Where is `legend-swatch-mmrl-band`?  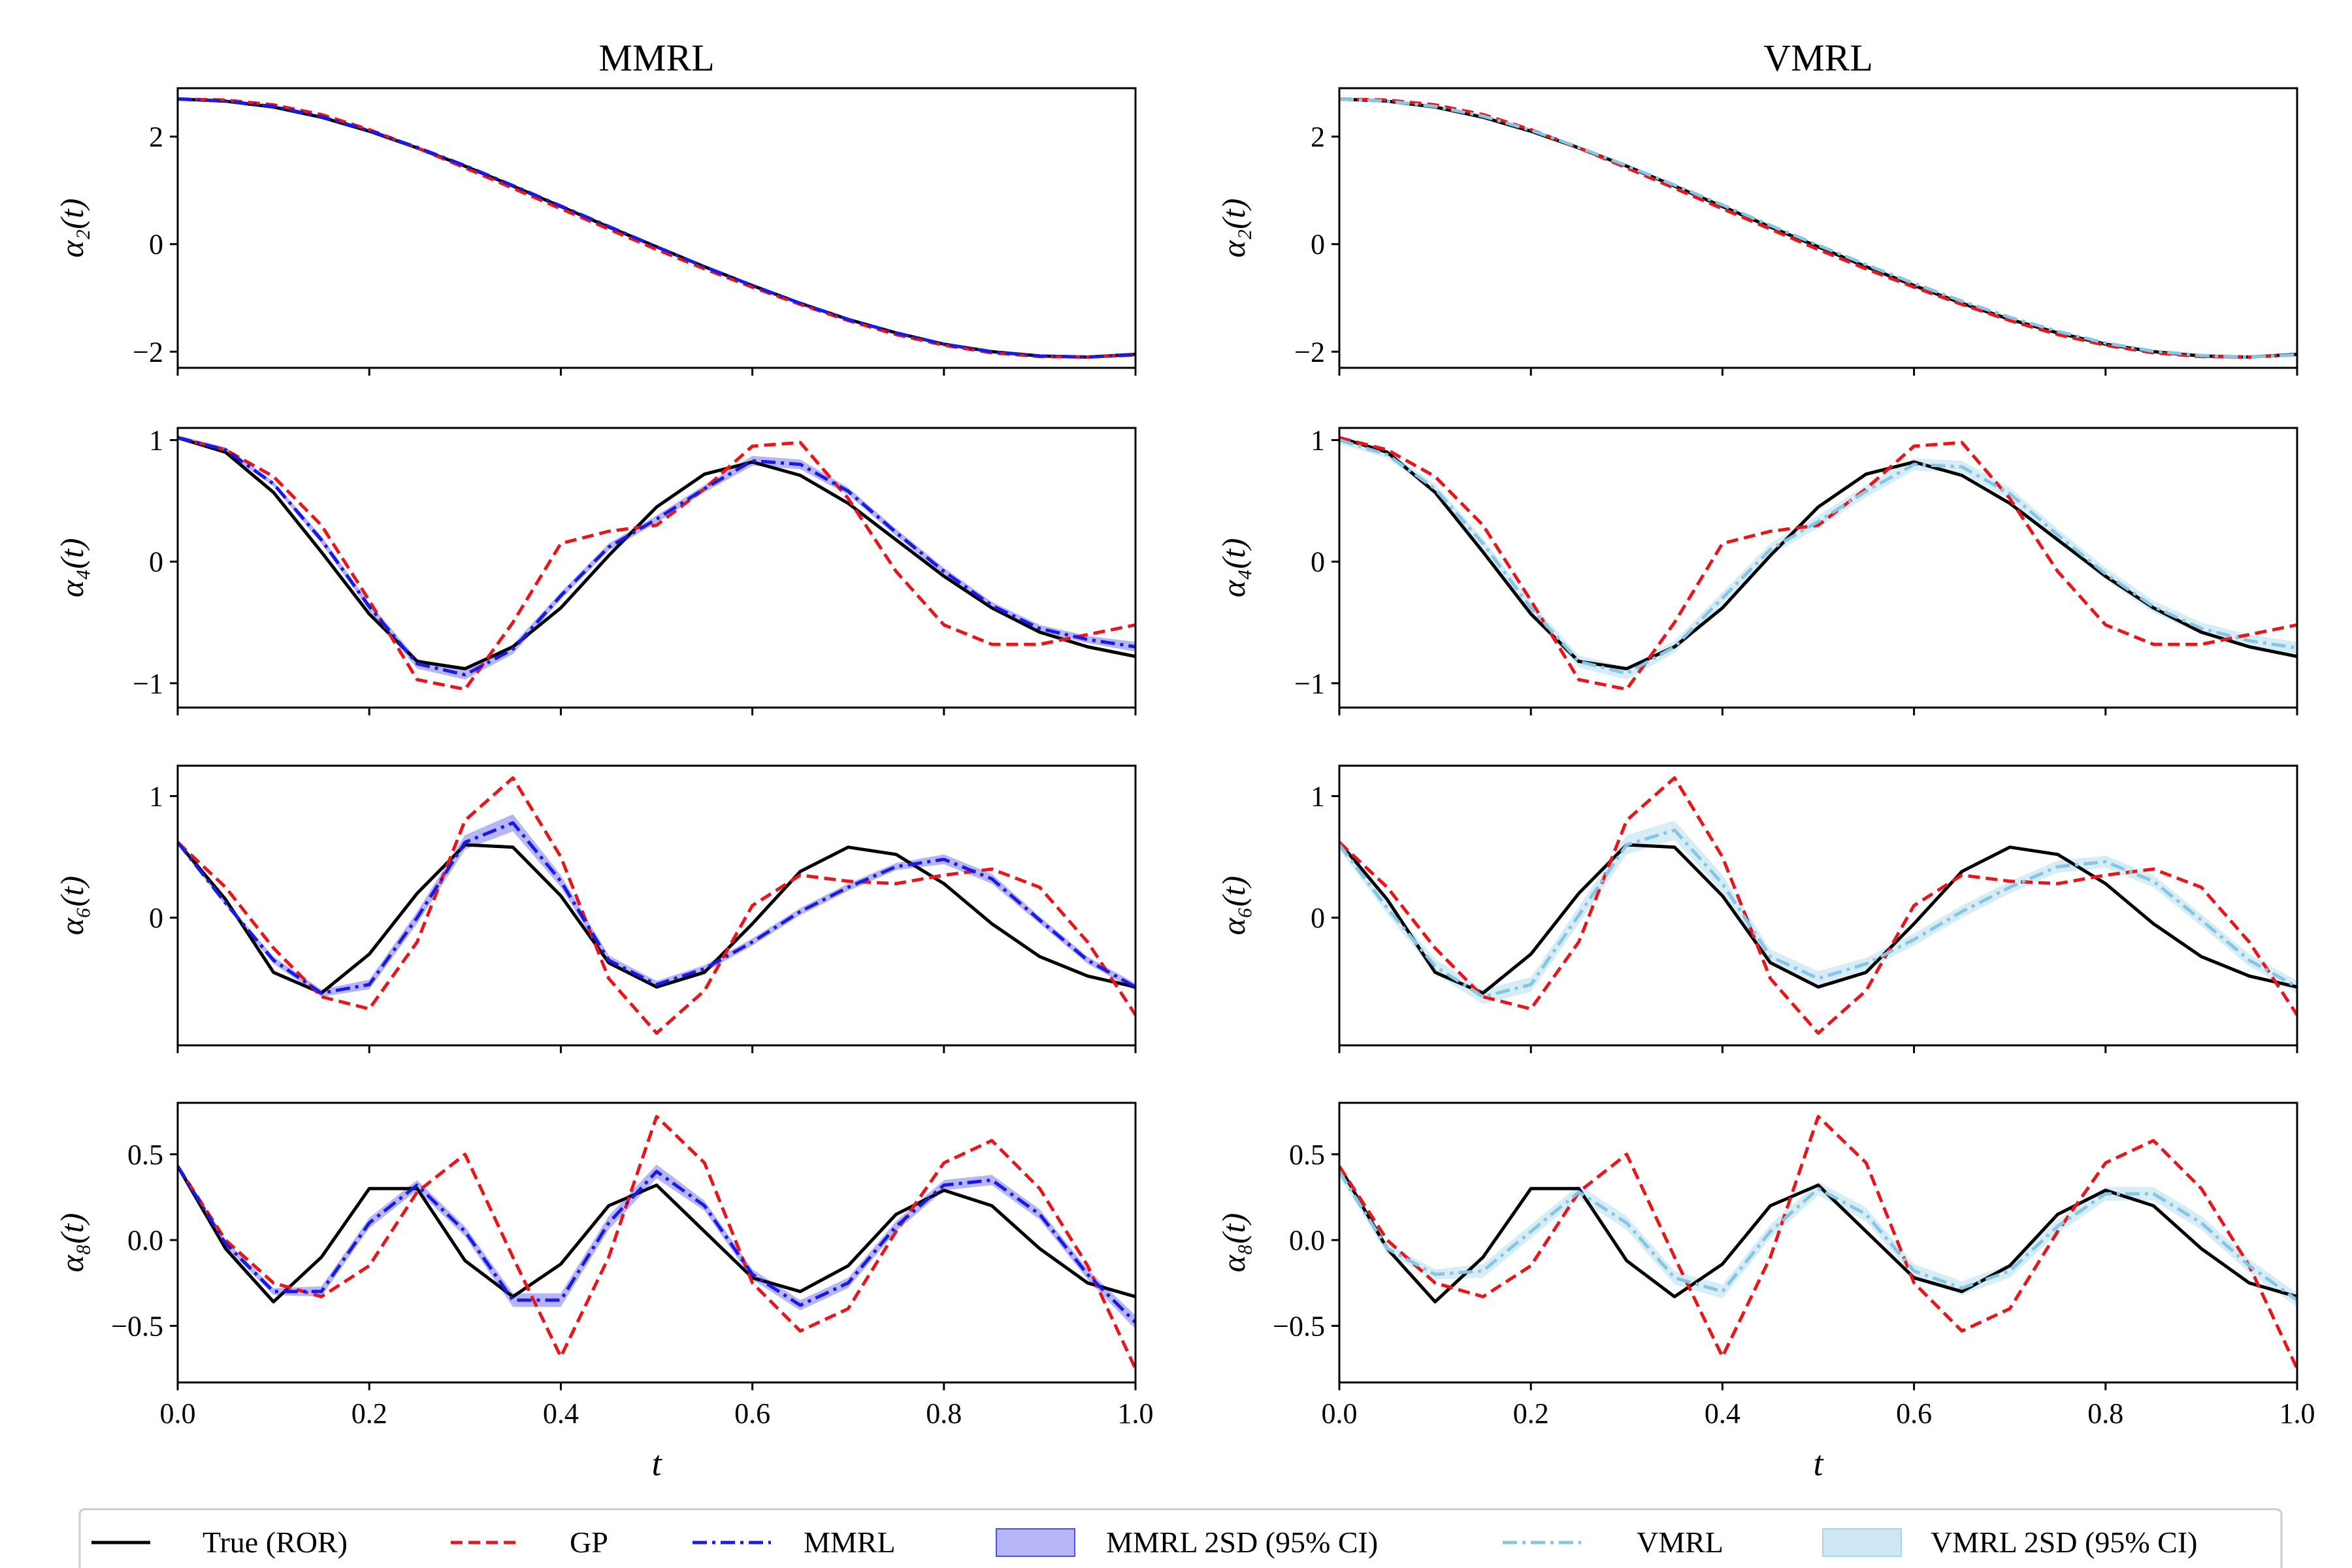
legend-swatch-mmrl-band is located at coordinates (1035, 1542).